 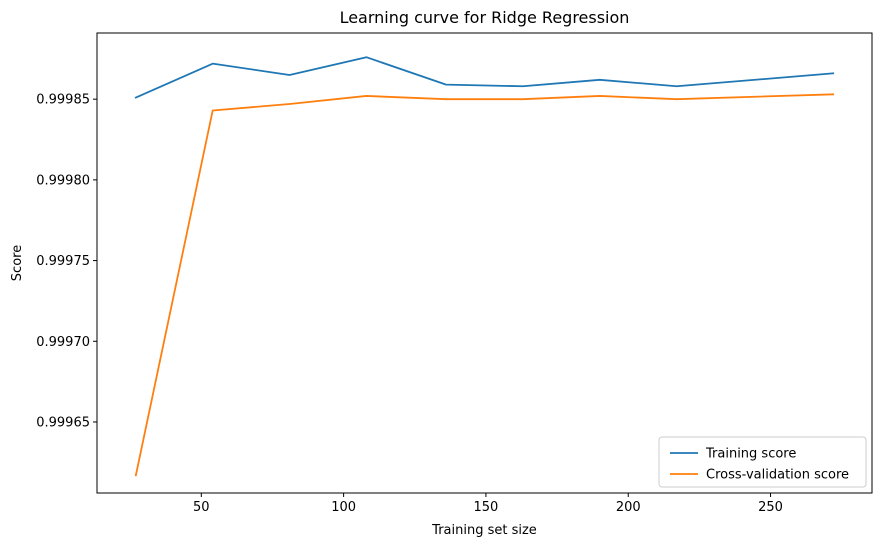 What do you see at coordinates (484, 530) in the screenshot?
I see `x-axis-label: Training set size` at bounding box center [484, 530].